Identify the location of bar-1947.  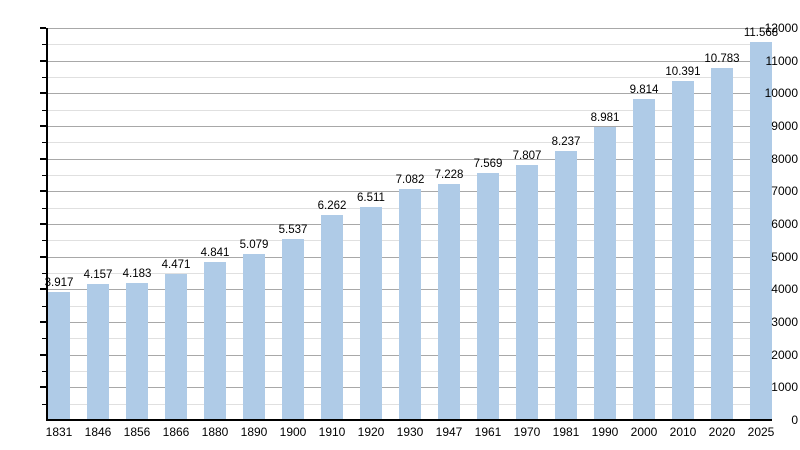
(449, 301).